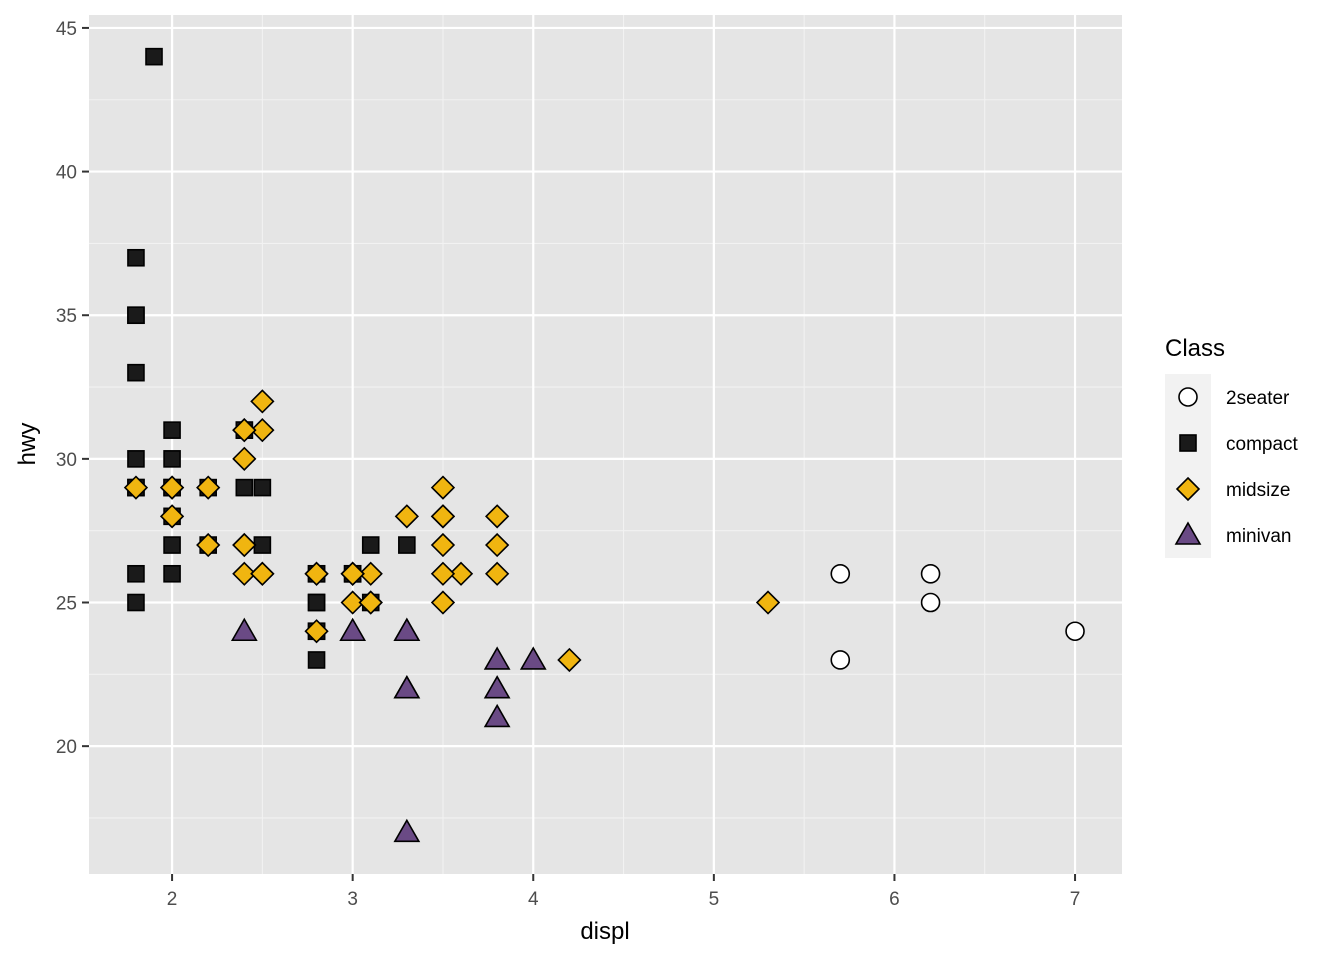  I want to click on legend: Class 2seater compact midsize minivan, so click(1232, 446).